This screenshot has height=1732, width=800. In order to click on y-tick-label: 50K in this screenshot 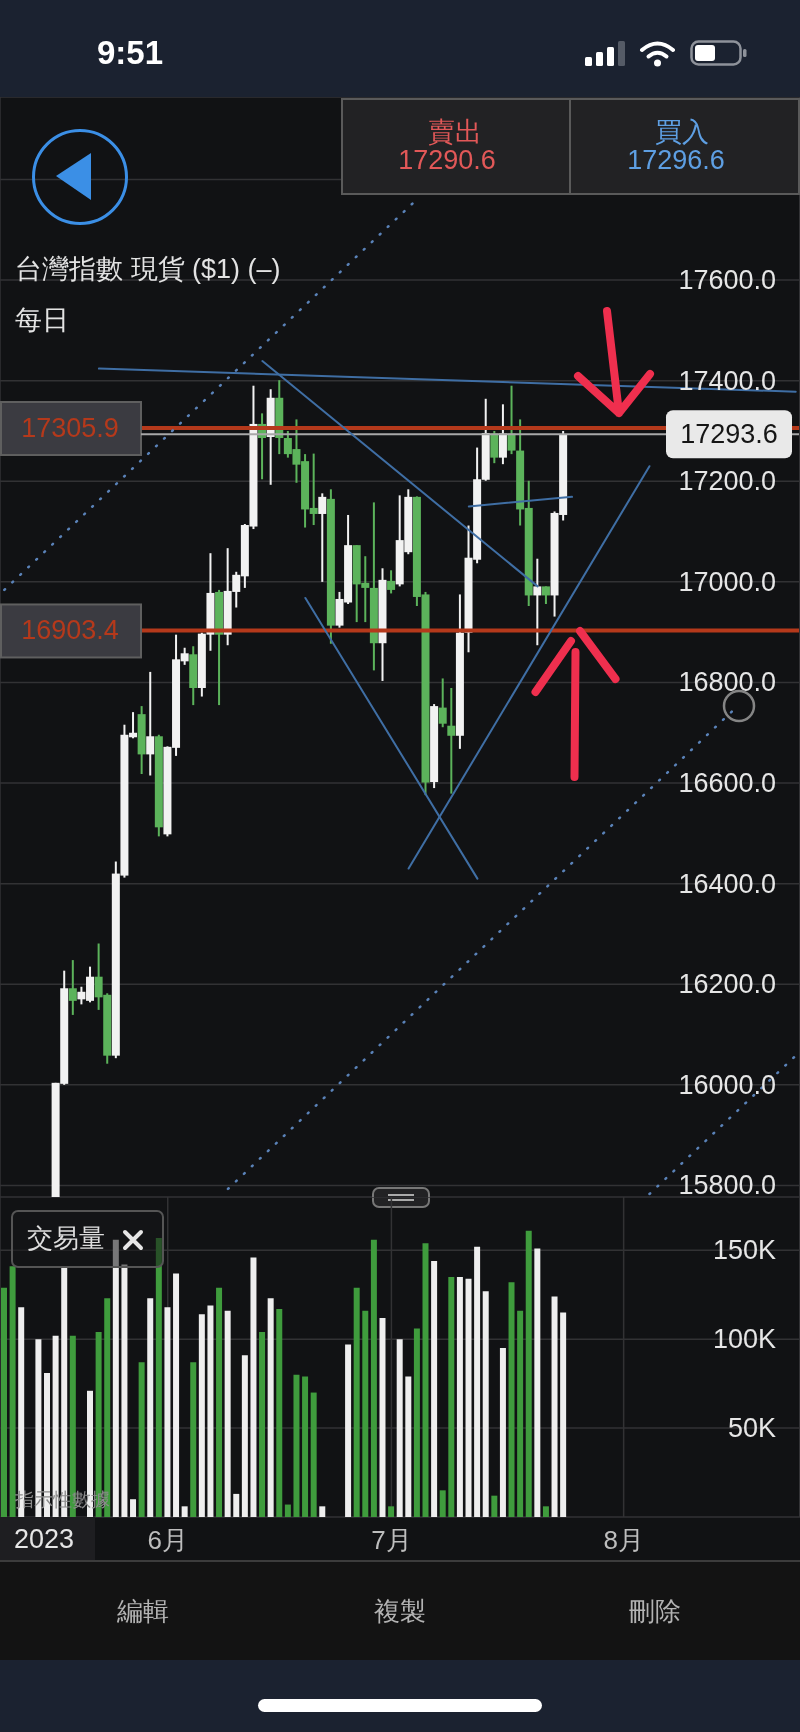, I will do `click(751, 1428)`.